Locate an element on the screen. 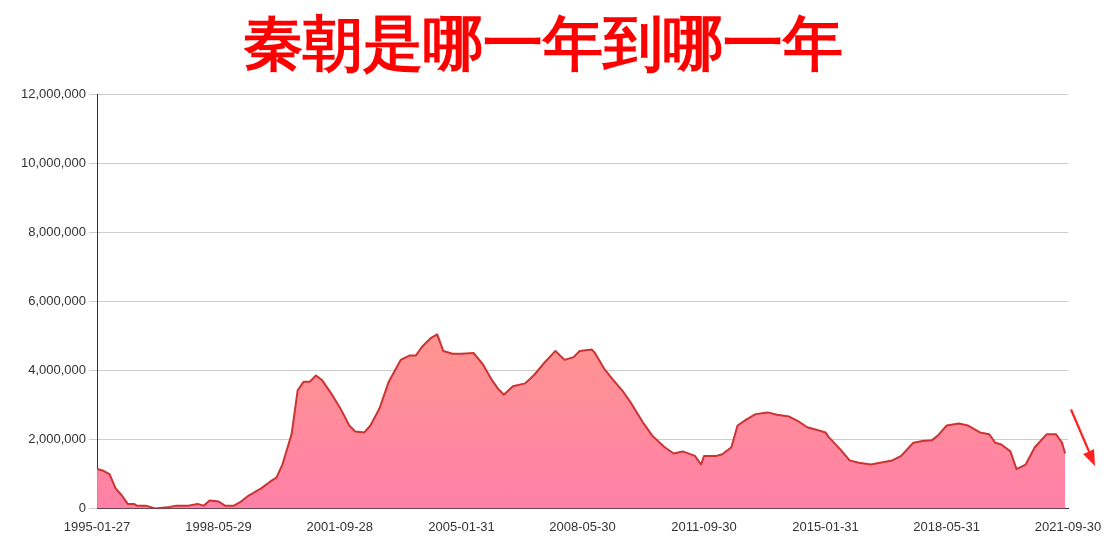  x-tick-label: 2021-09-30 is located at coordinates (1068, 526).